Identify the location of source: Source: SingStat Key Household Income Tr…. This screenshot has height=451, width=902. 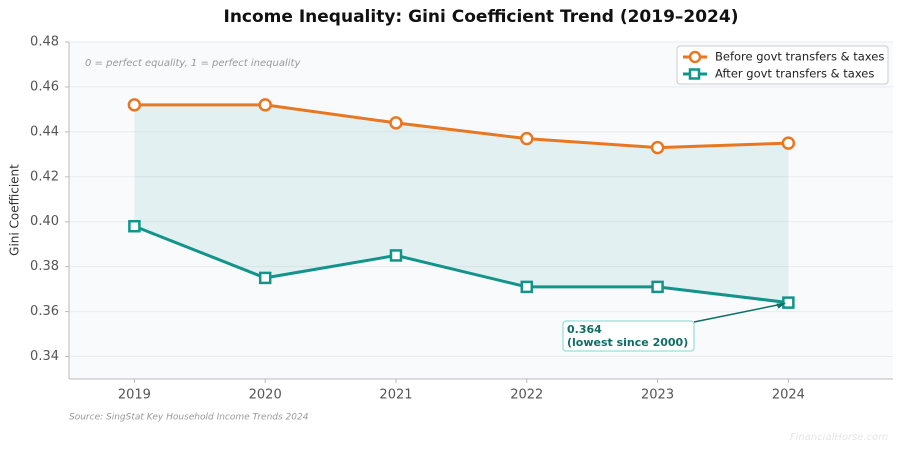
(189, 418).